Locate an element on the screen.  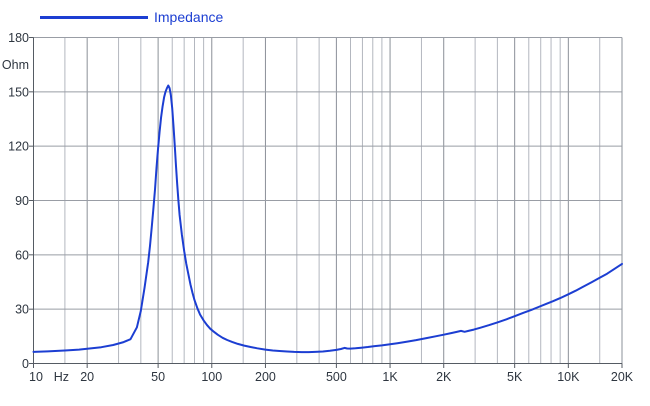
y-tick-label: 150 is located at coordinates (18, 92).